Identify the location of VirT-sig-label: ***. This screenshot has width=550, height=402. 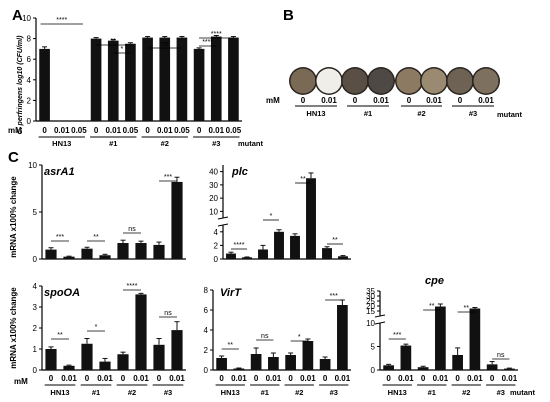
(334, 296).